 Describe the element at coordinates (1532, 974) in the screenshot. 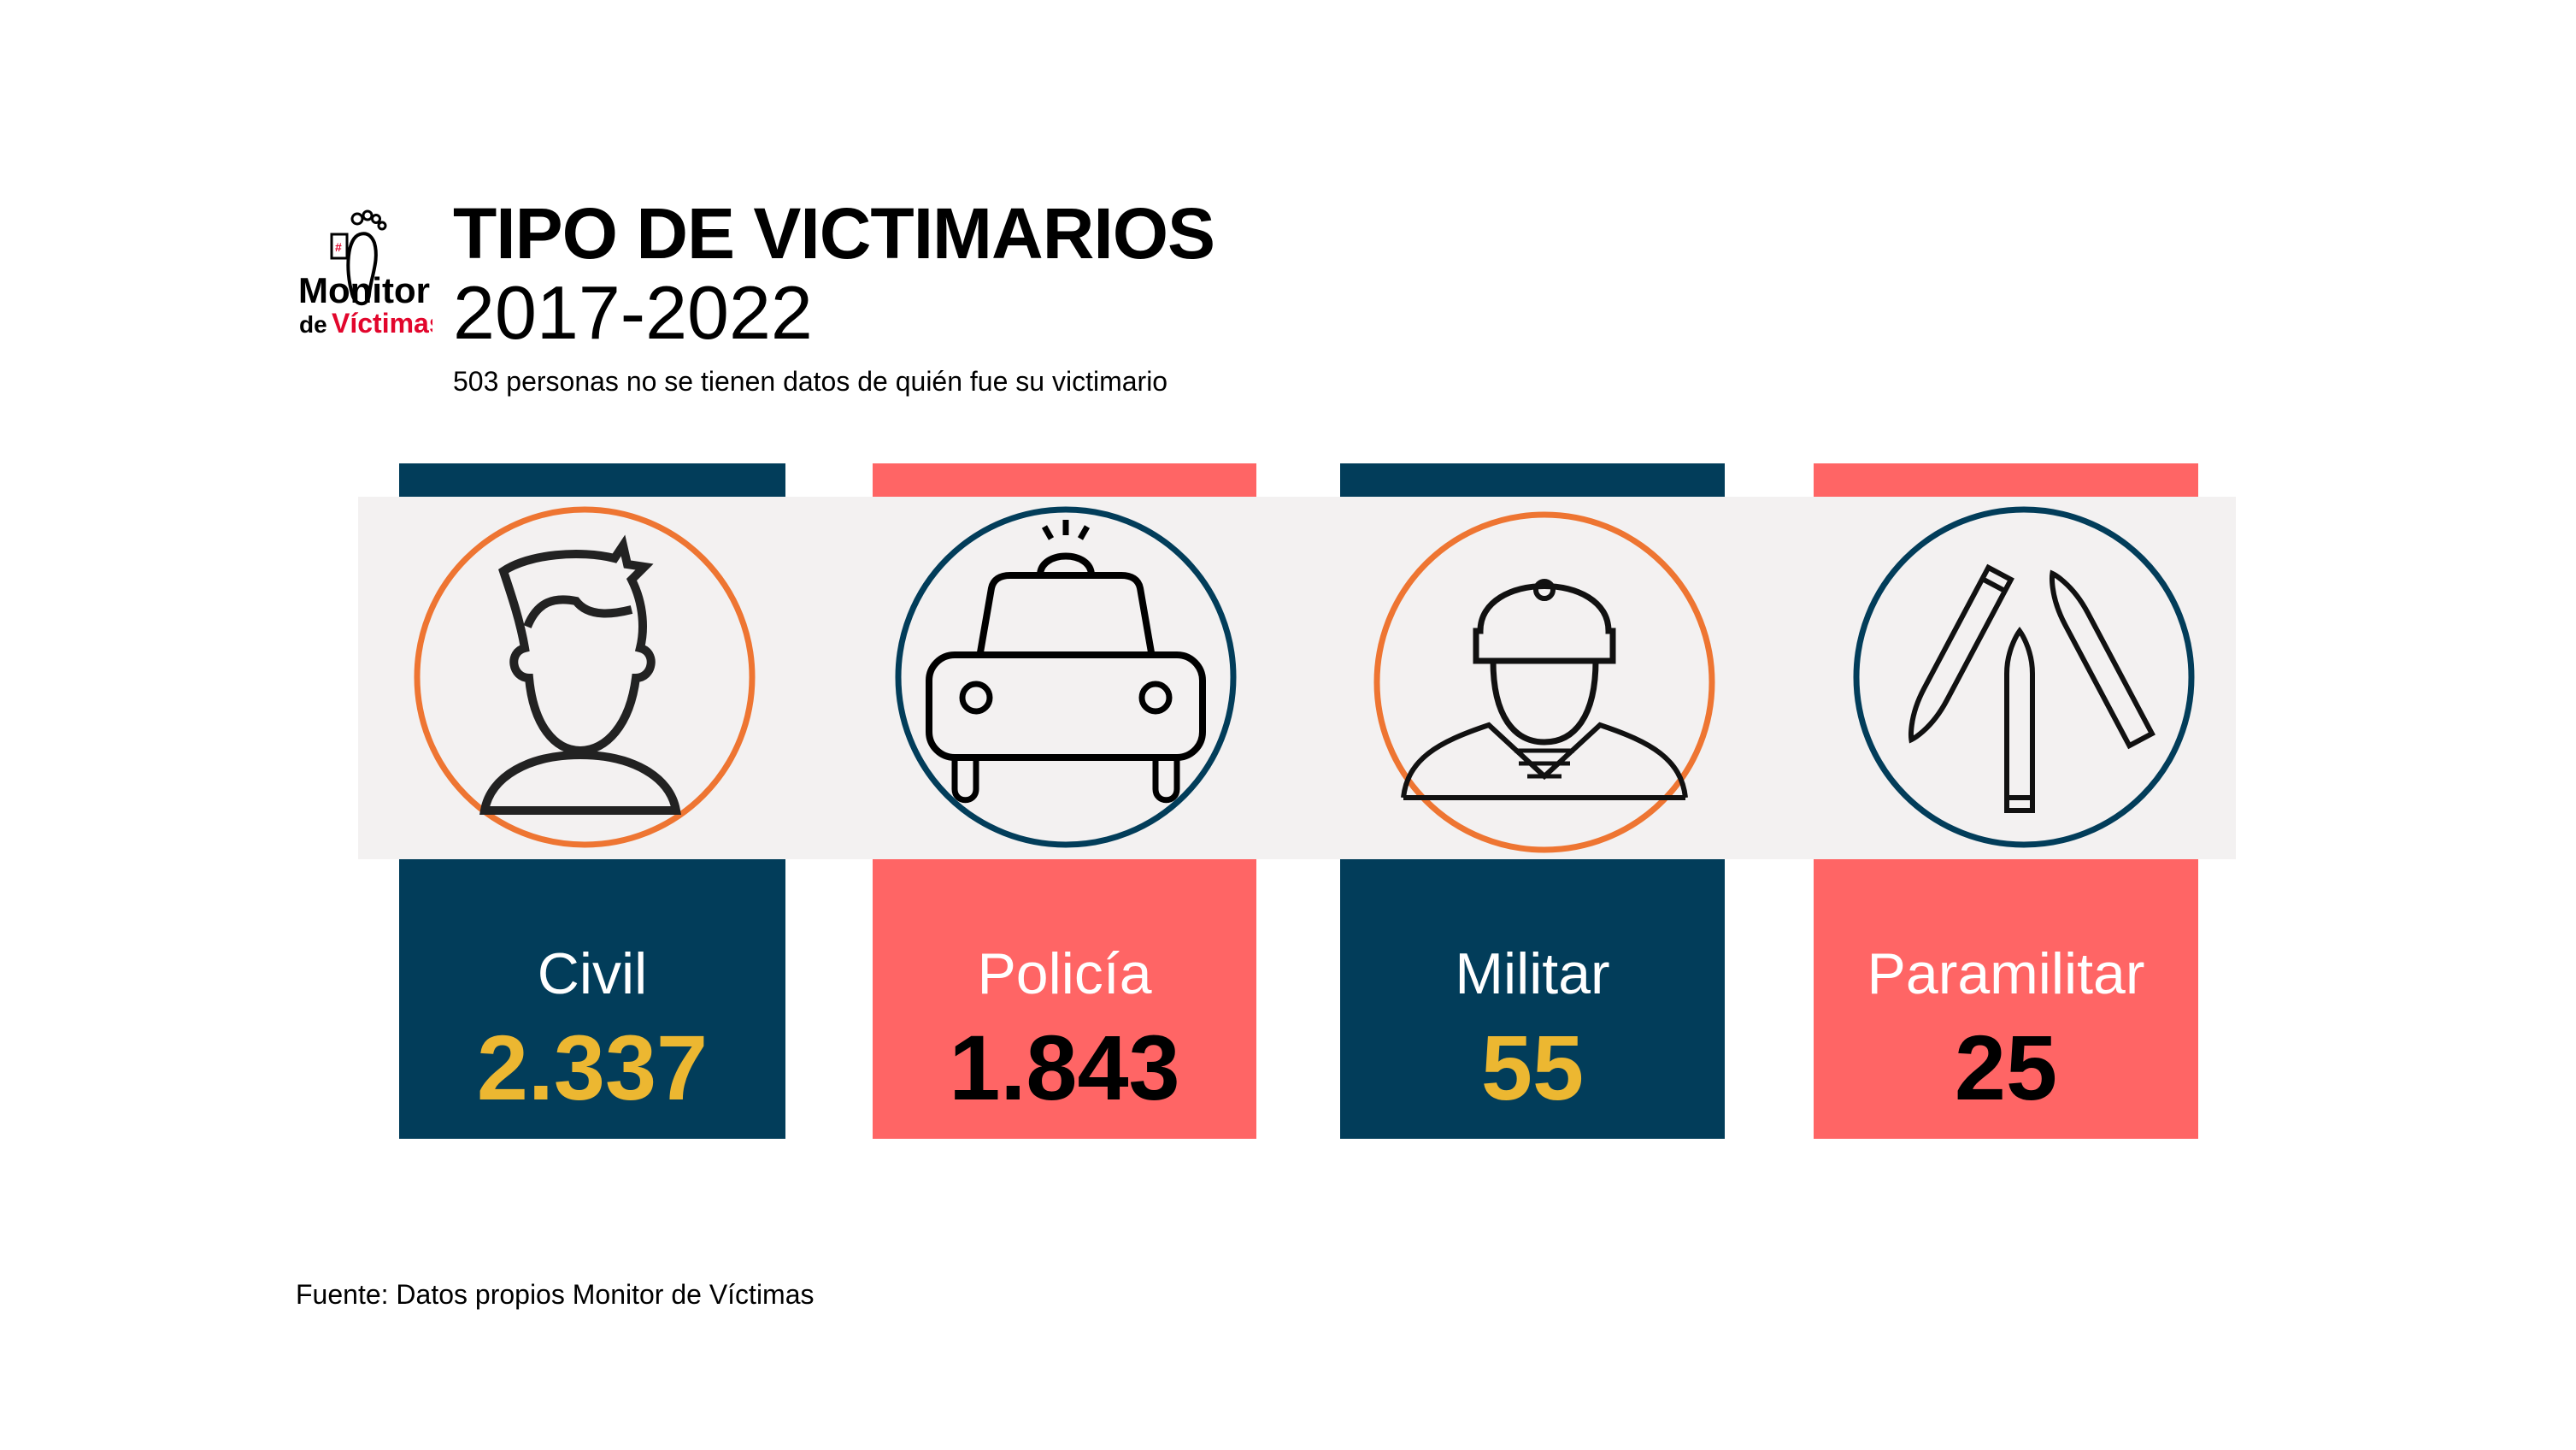

I see `card-label: Militar` at that location.